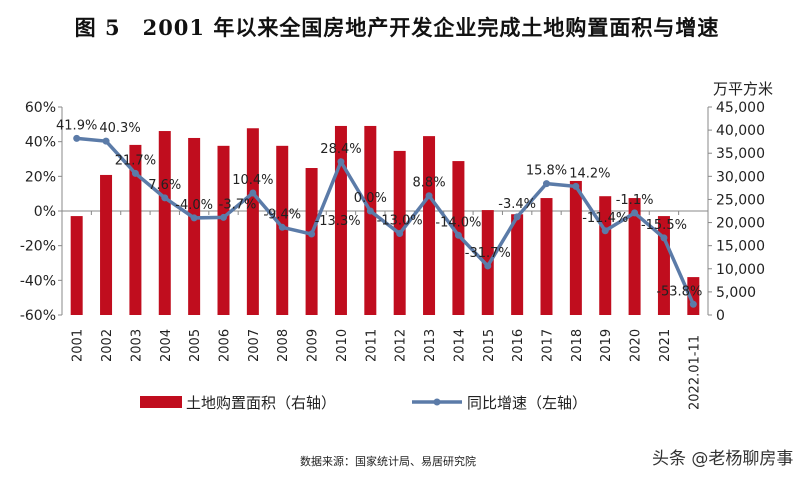 This screenshot has width=794, height=479. Describe the element at coordinates (40, 143) in the screenshot. I see `left-tick-label: 40%` at that location.